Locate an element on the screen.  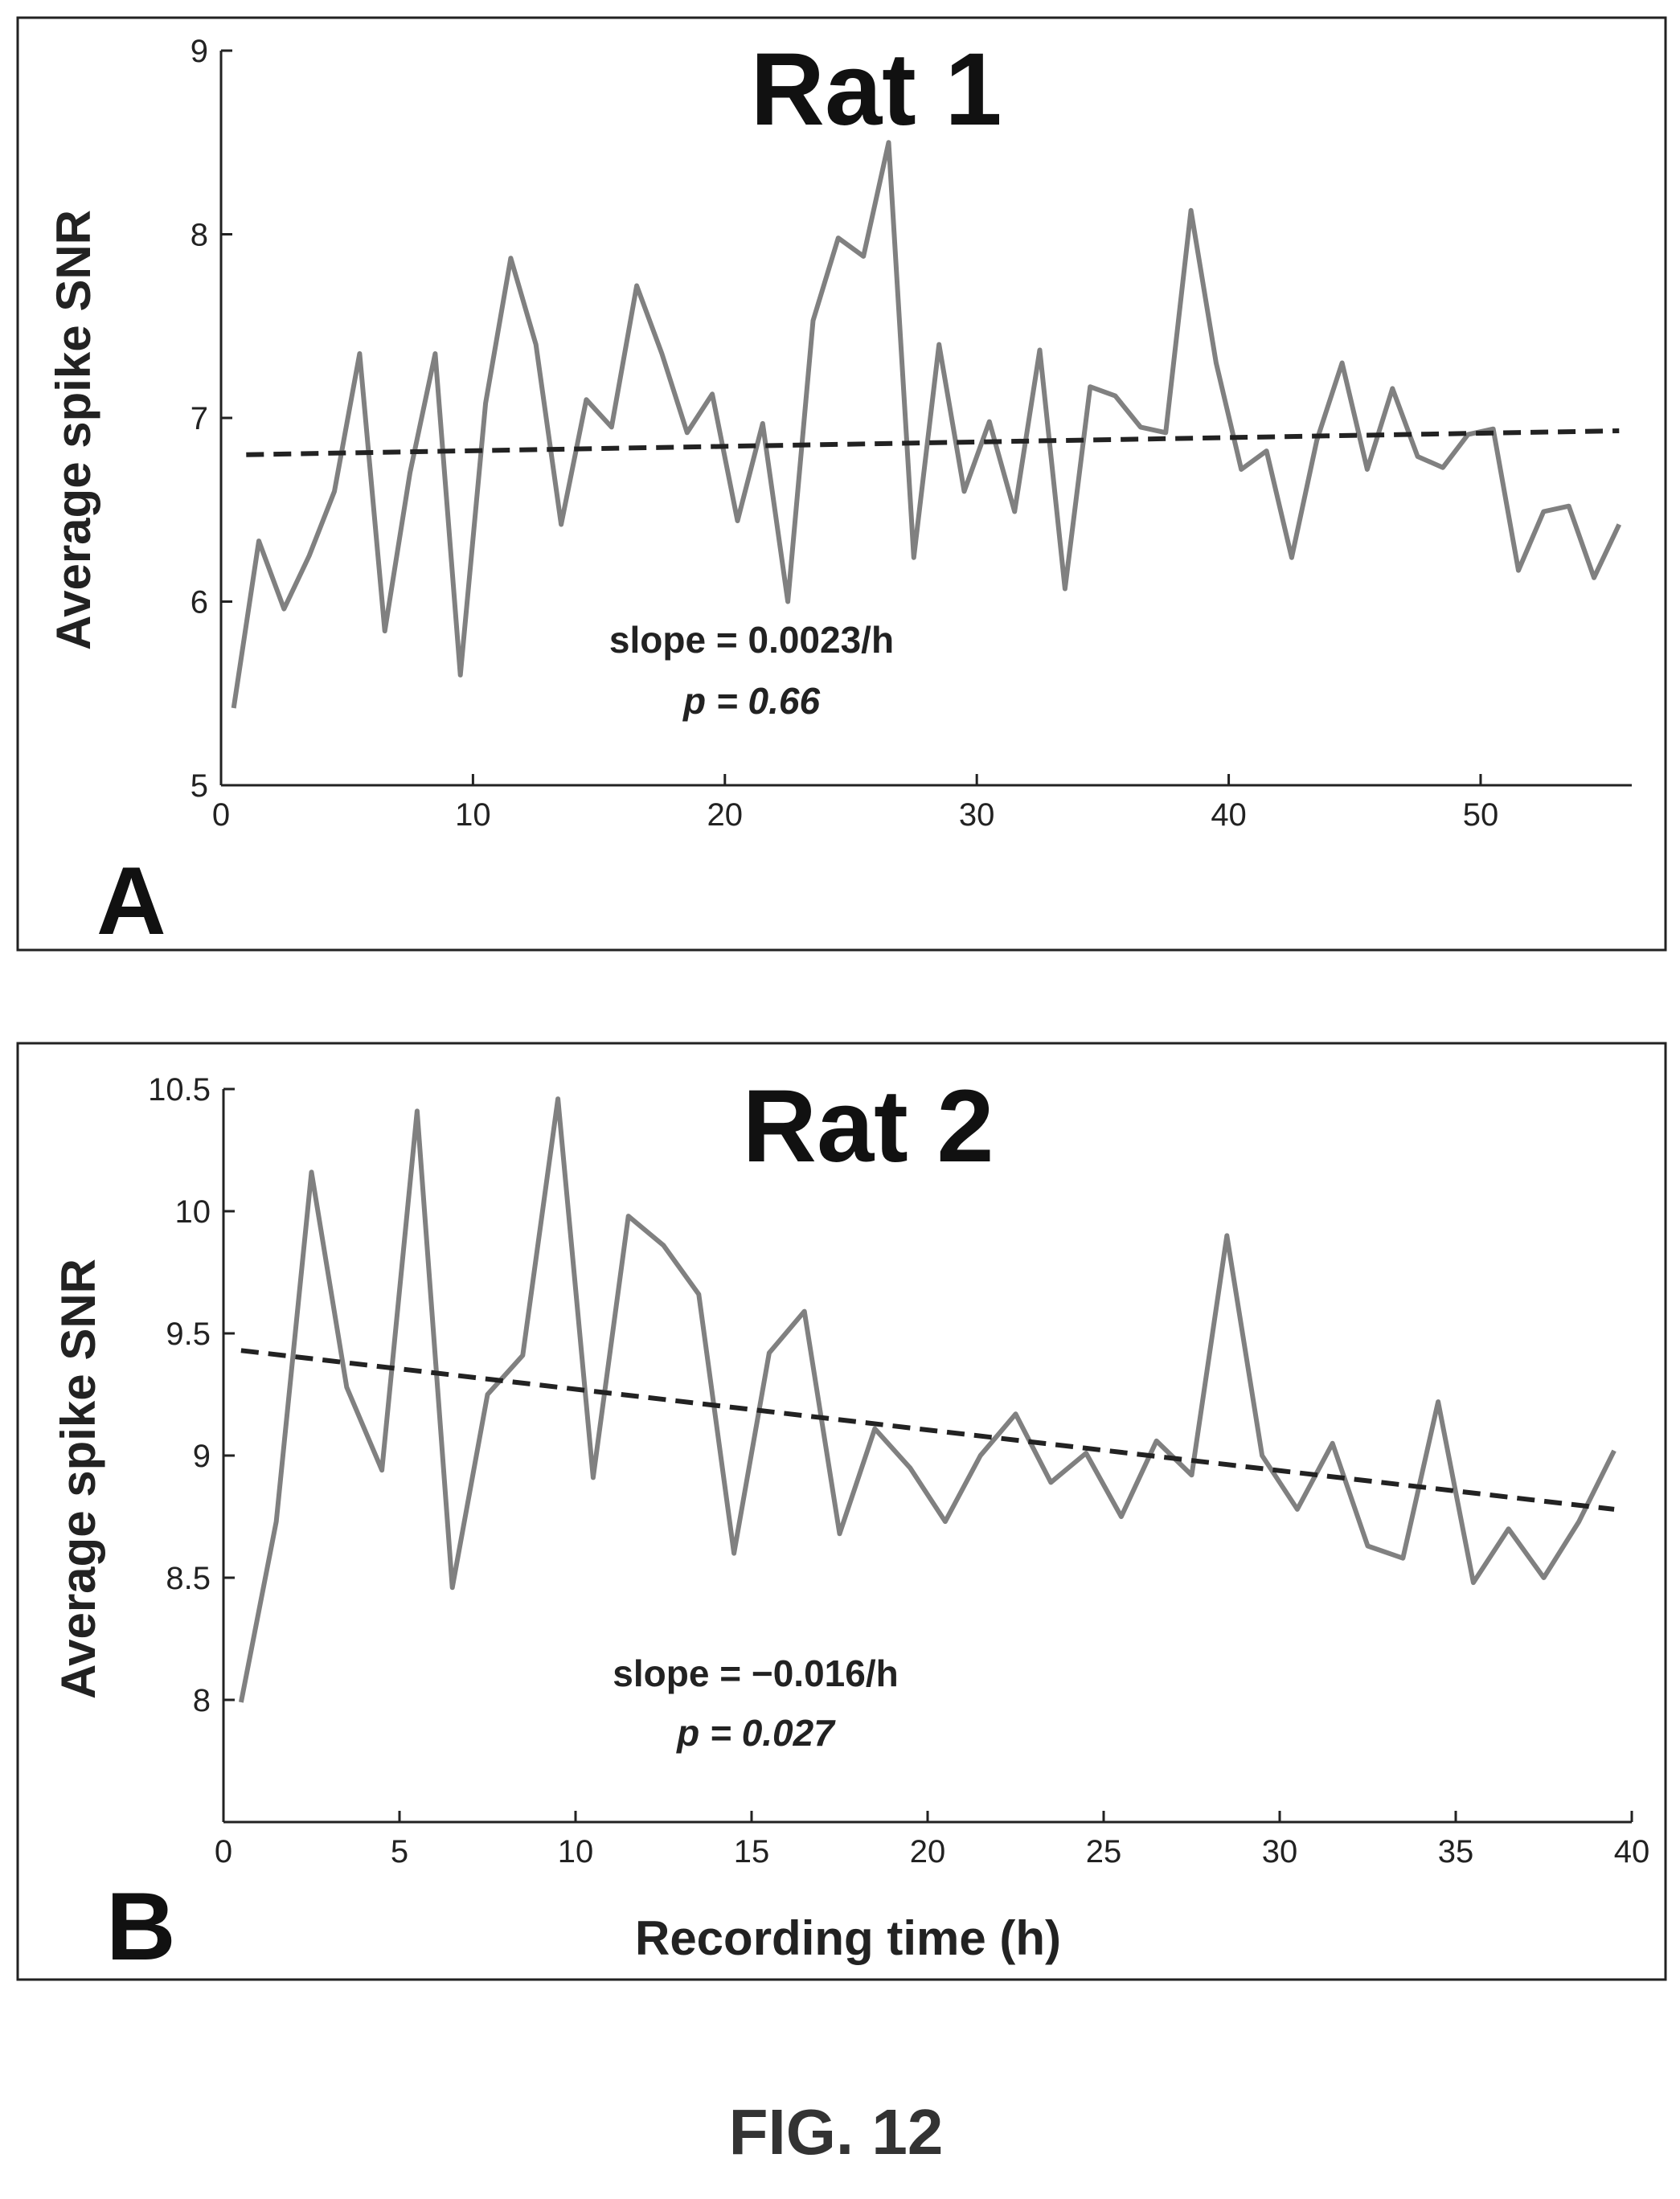
panel-a-x-tick-label: 30 is located at coordinates (977, 815).